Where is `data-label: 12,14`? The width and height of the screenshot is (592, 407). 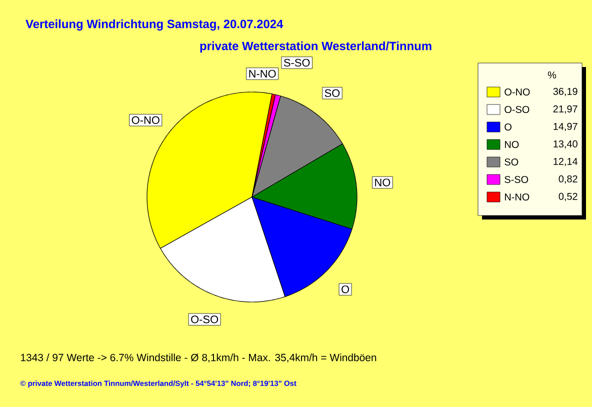 data-label: 12,14 is located at coordinates (566, 162).